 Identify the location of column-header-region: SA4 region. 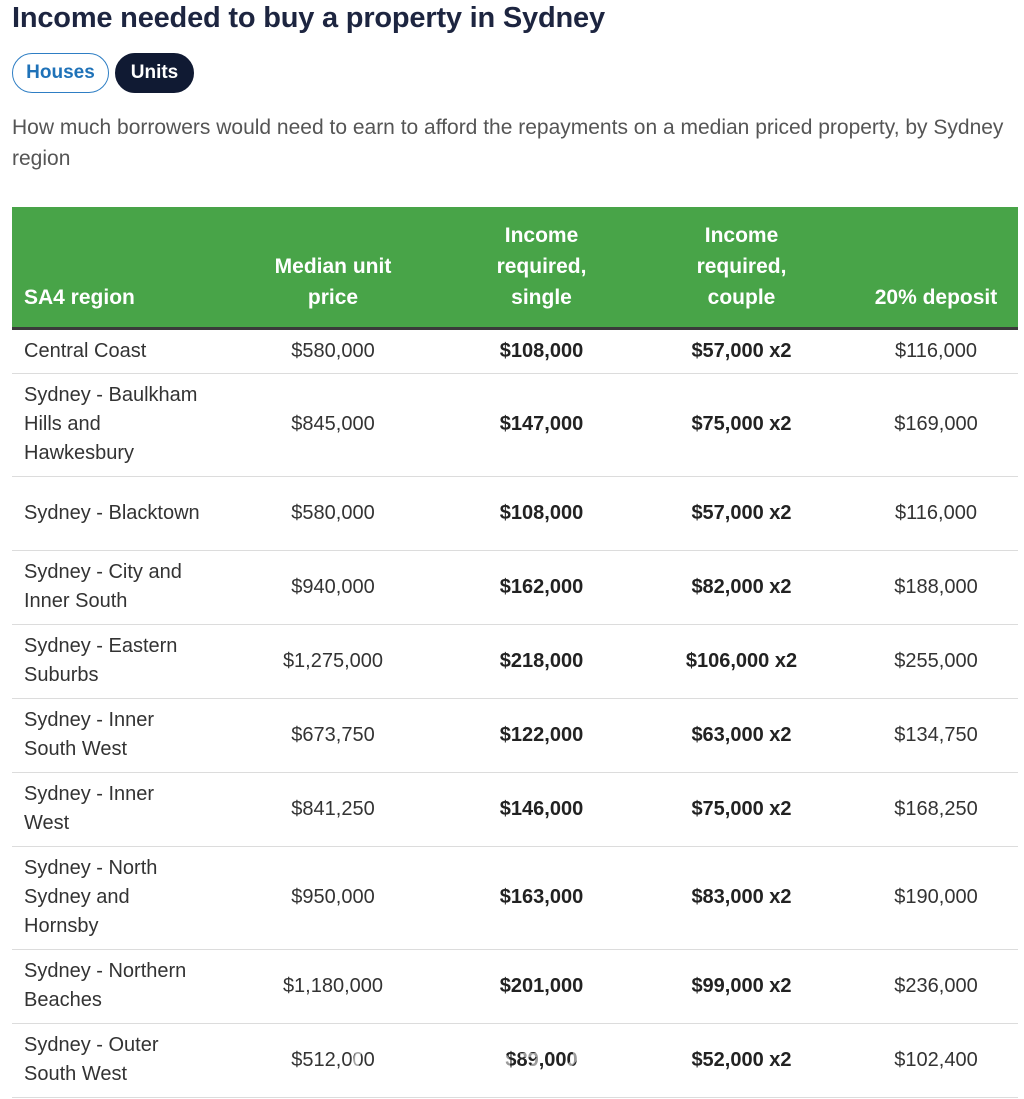
(112, 268).